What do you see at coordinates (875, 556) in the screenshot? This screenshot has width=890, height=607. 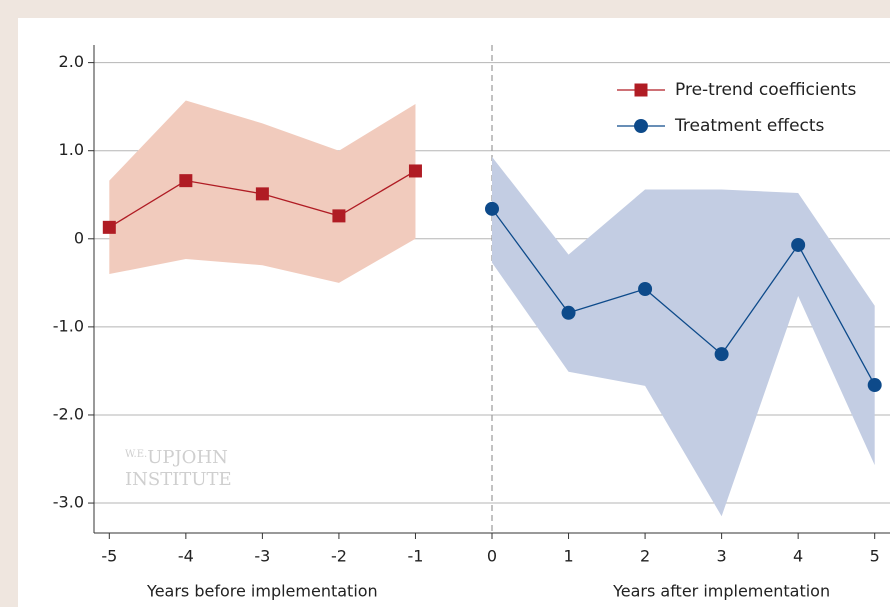 I see `x-tick-label: 5` at bounding box center [875, 556].